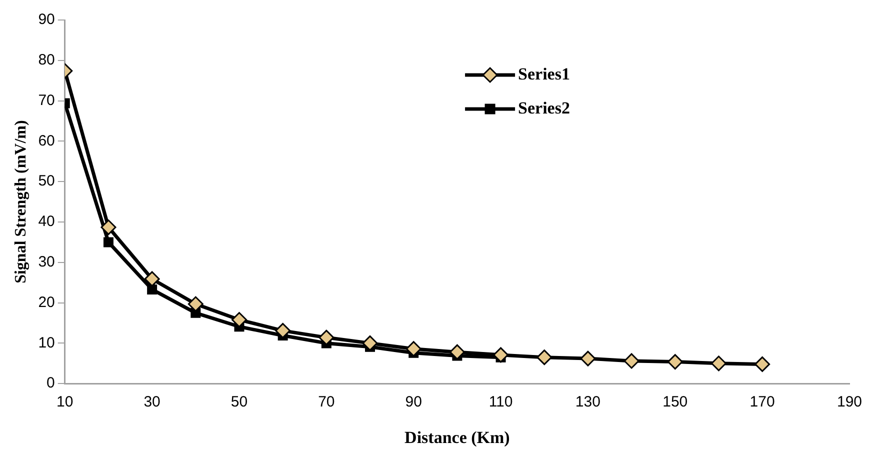 This screenshot has height=461, width=873. What do you see at coordinates (50, 383) in the screenshot?
I see `y-tick-label: 0` at bounding box center [50, 383].